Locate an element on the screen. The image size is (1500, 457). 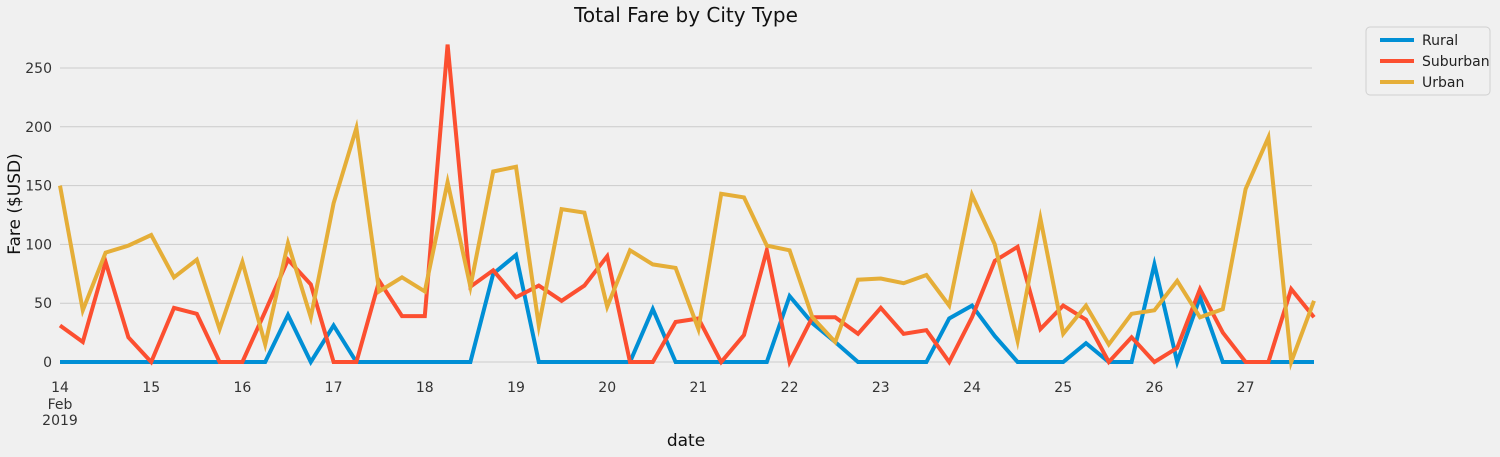
chart-title: Total Fare by City Type is located at coordinates (685, 15).